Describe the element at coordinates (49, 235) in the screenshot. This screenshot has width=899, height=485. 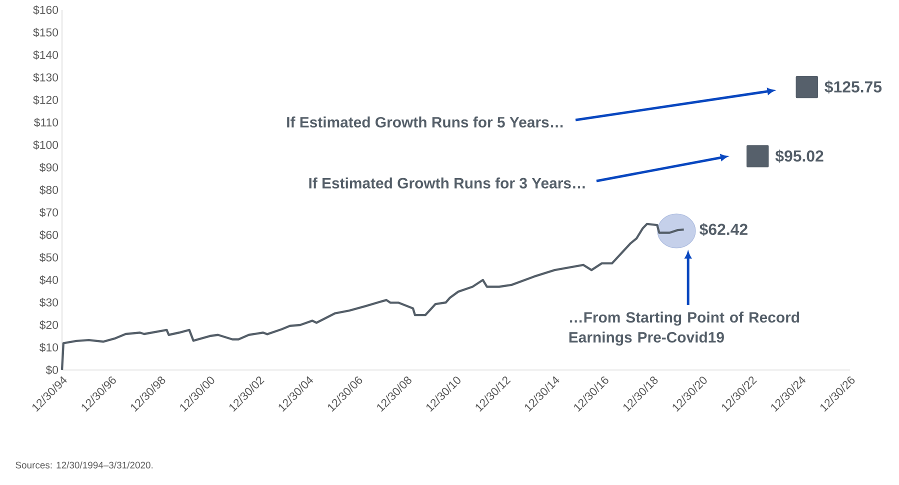
I see `y-tick-label: $60` at that location.